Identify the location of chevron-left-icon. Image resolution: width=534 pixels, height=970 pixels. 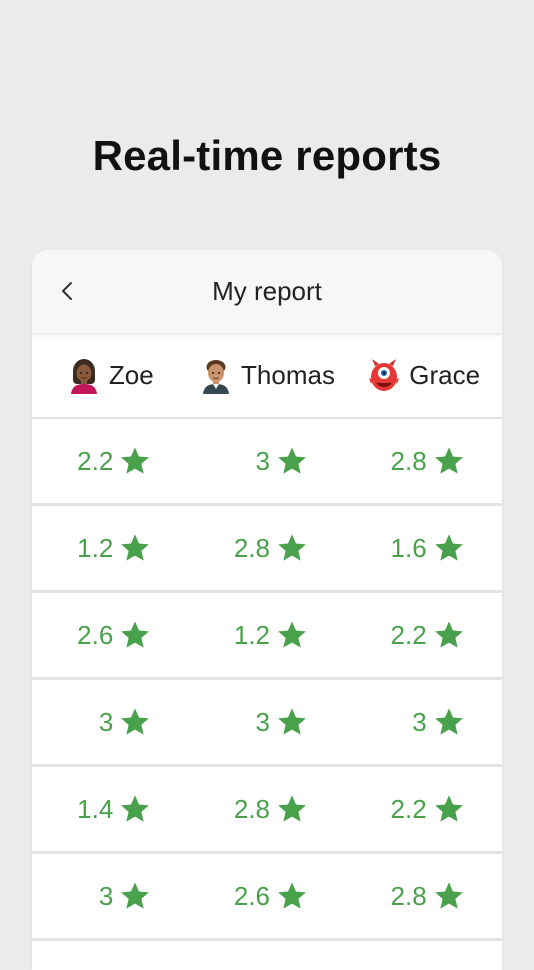
(67, 291).